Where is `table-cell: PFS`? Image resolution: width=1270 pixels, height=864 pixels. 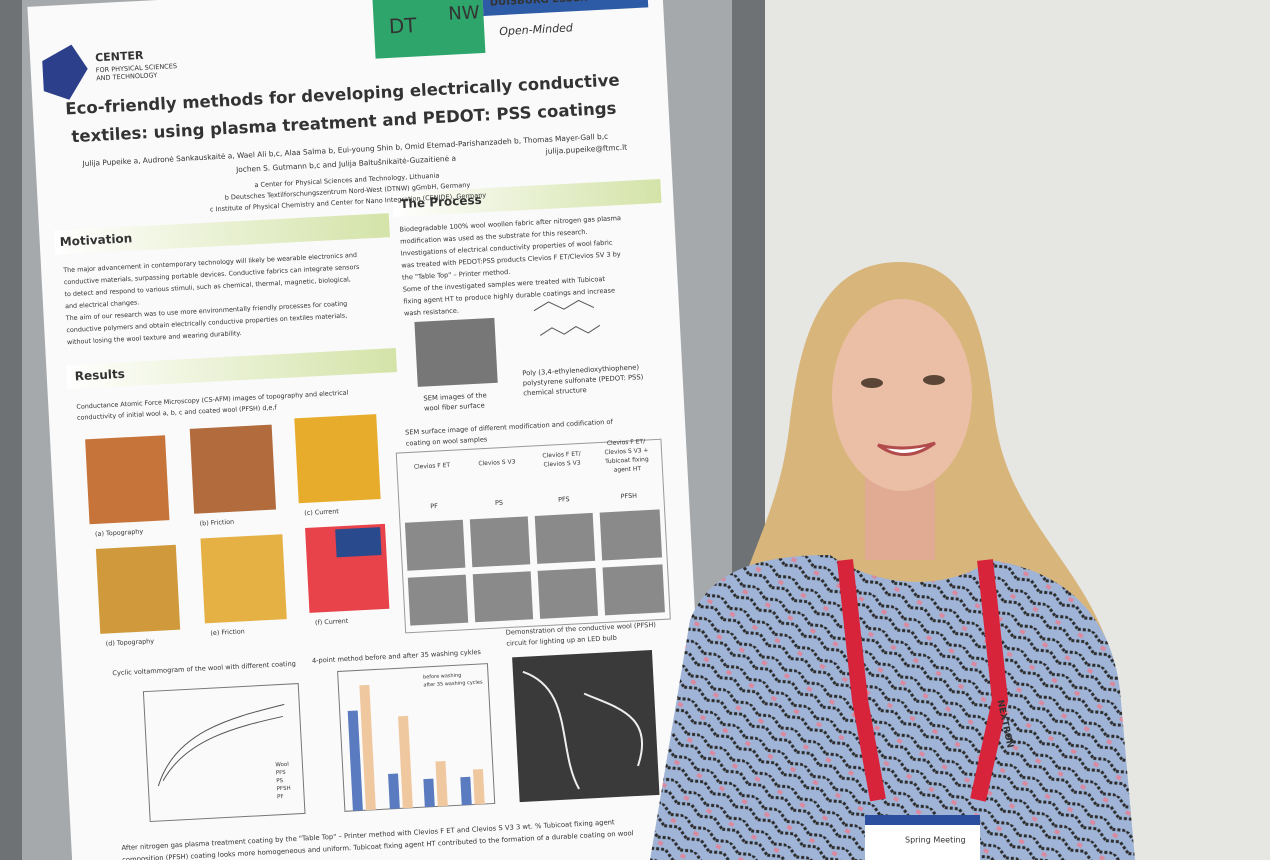
table-cell: PFS is located at coordinates (564, 499).